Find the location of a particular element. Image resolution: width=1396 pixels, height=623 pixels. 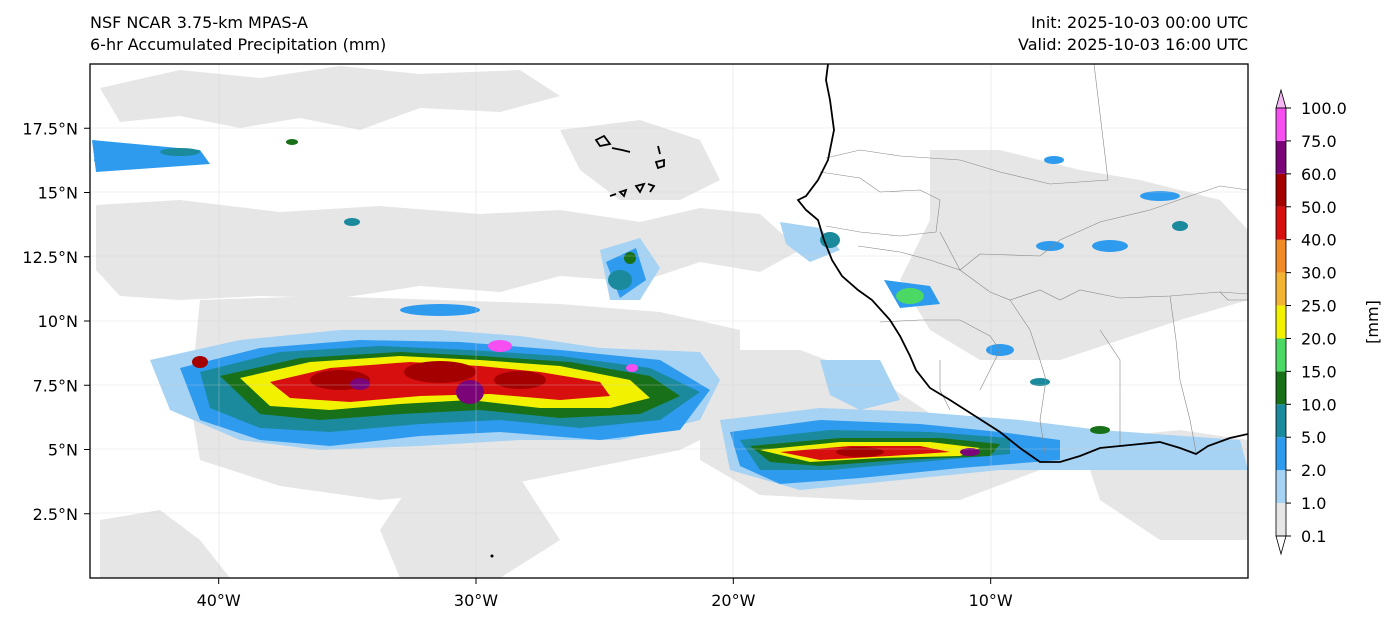

colorbar-outline is located at coordinates (1281, 322).